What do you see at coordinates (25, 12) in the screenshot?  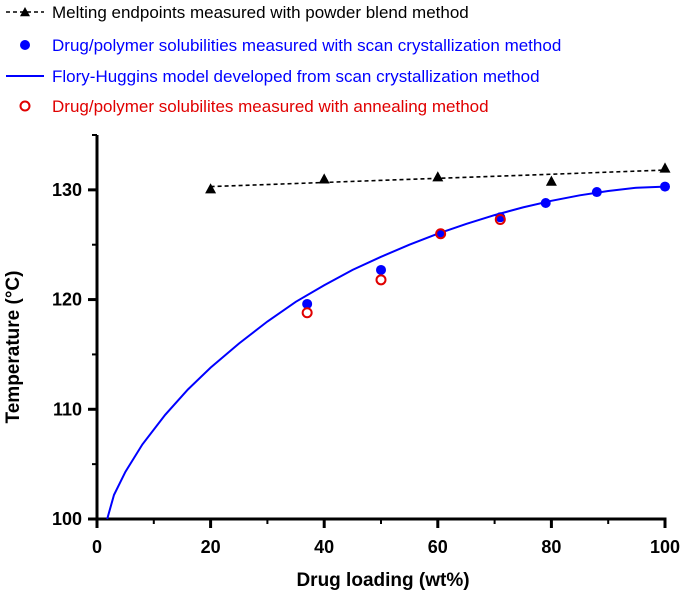 I see `legend-symbol-melting-marker` at bounding box center [25, 12].